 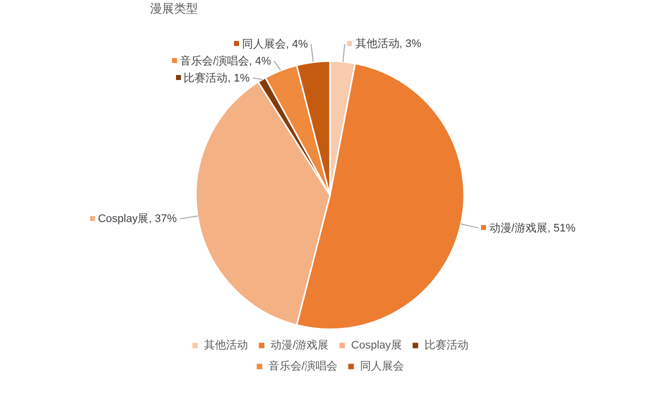 What do you see at coordinates (226, 61) in the screenshot?
I see `data-label: 音乐会/演唱会, 4%` at bounding box center [226, 61].